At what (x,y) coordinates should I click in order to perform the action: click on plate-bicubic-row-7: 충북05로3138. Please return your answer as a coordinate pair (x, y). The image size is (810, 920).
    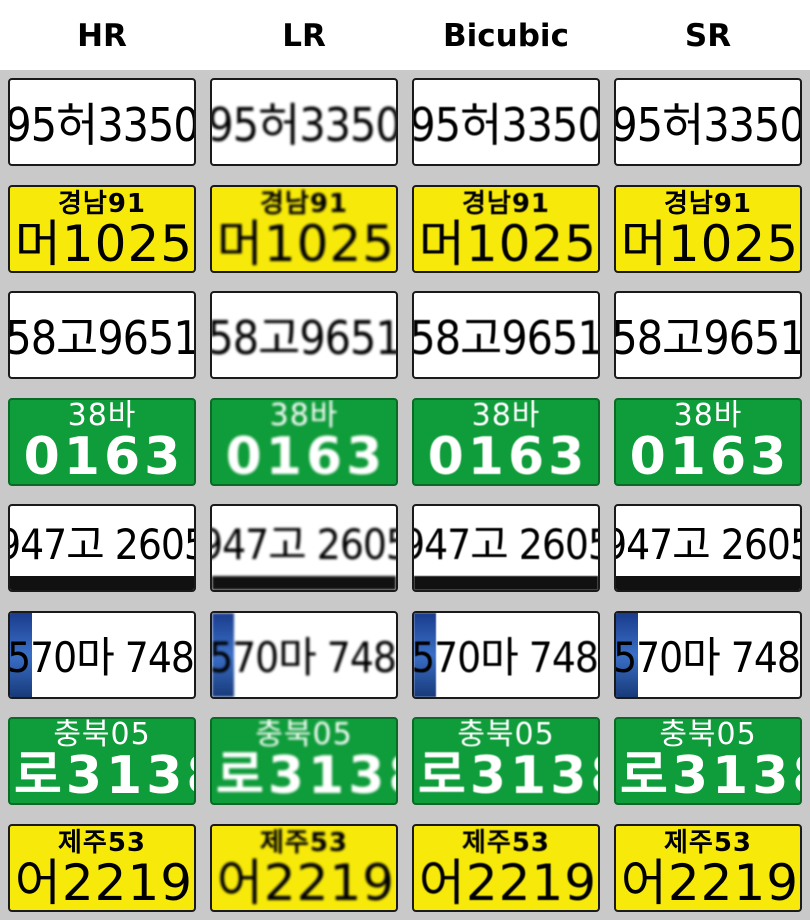
    Looking at the image, I should click on (506, 761).